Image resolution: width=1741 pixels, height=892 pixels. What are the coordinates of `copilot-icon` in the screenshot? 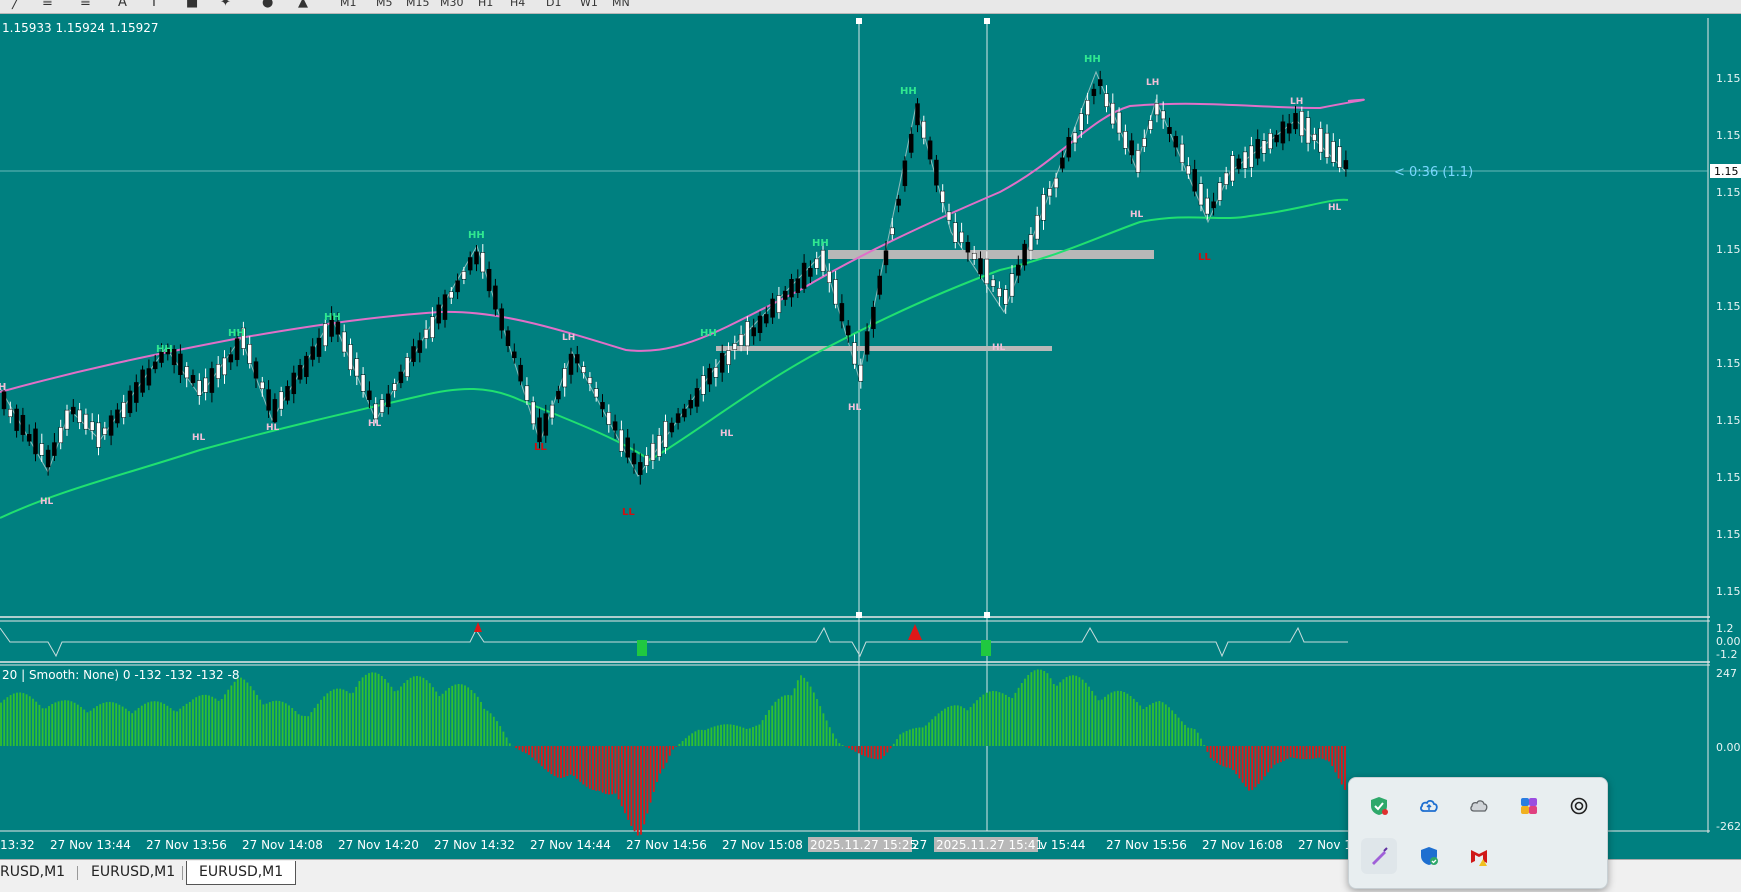 It's located at (1529, 806).